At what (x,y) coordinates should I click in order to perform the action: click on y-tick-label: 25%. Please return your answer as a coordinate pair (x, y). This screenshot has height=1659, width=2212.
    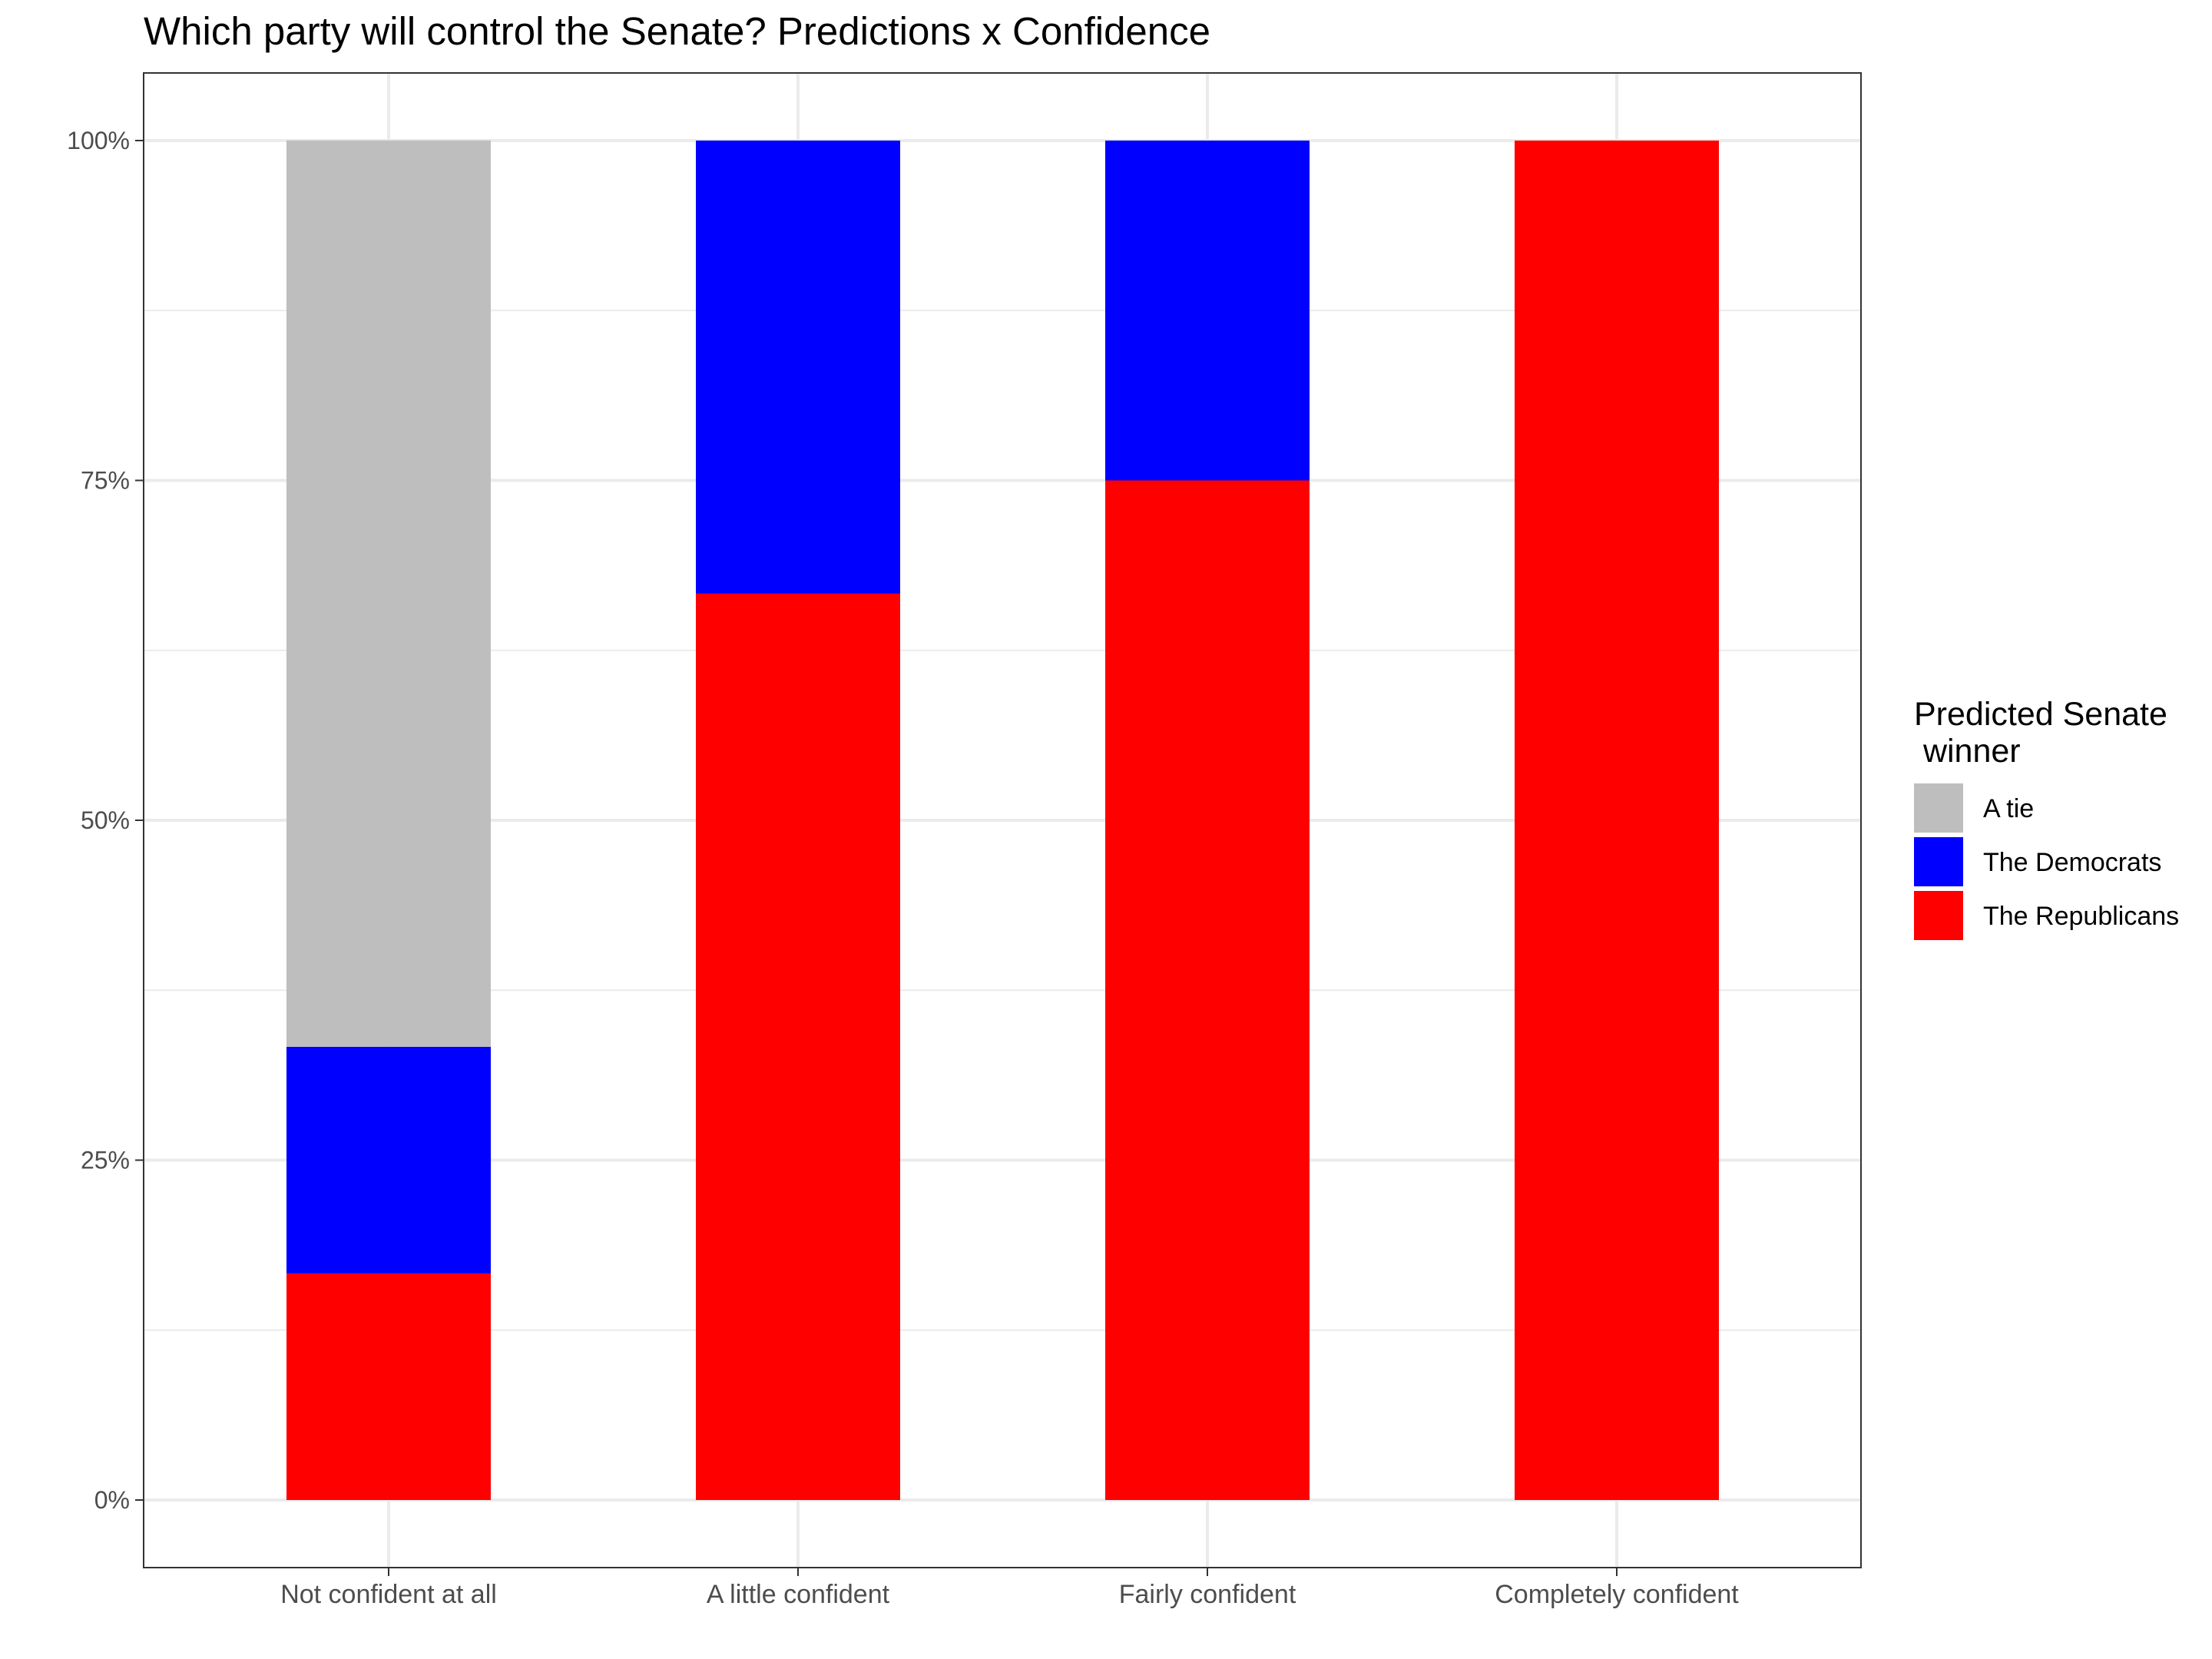
    Looking at the image, I should click on (105, 1161).